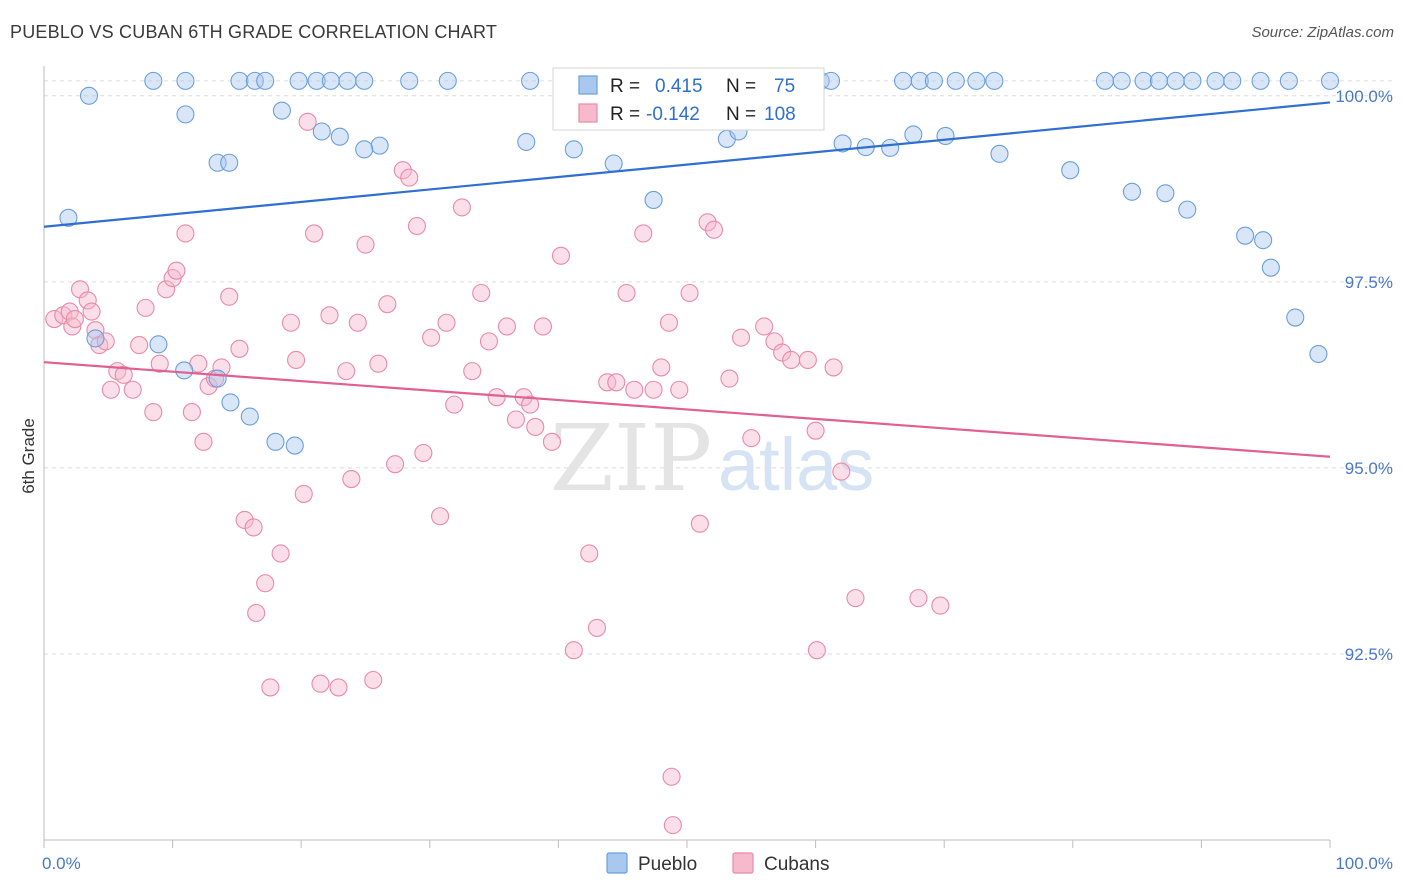 The image size is (1406, 892). What do you see at coordinates (688, 99) in the screenshot?
I see `stats-box: R = 0.415 N = 75 R = -0.142 N = 108` at bounding box center [688, 99].